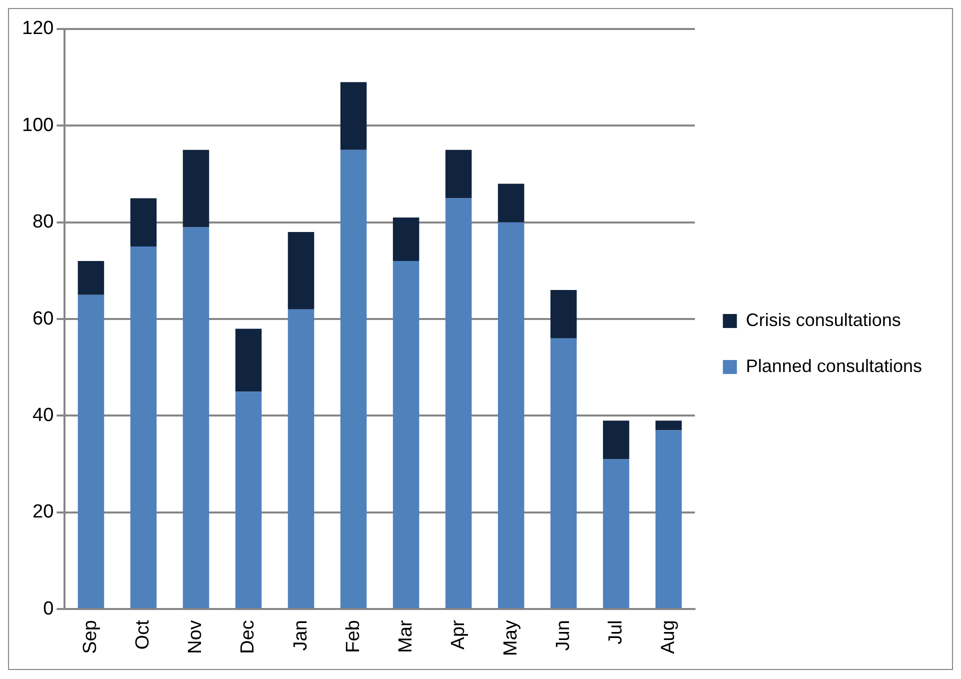 The image size is (961, 679). I want to click on x-tick-label: Sep, so click(91, 637).